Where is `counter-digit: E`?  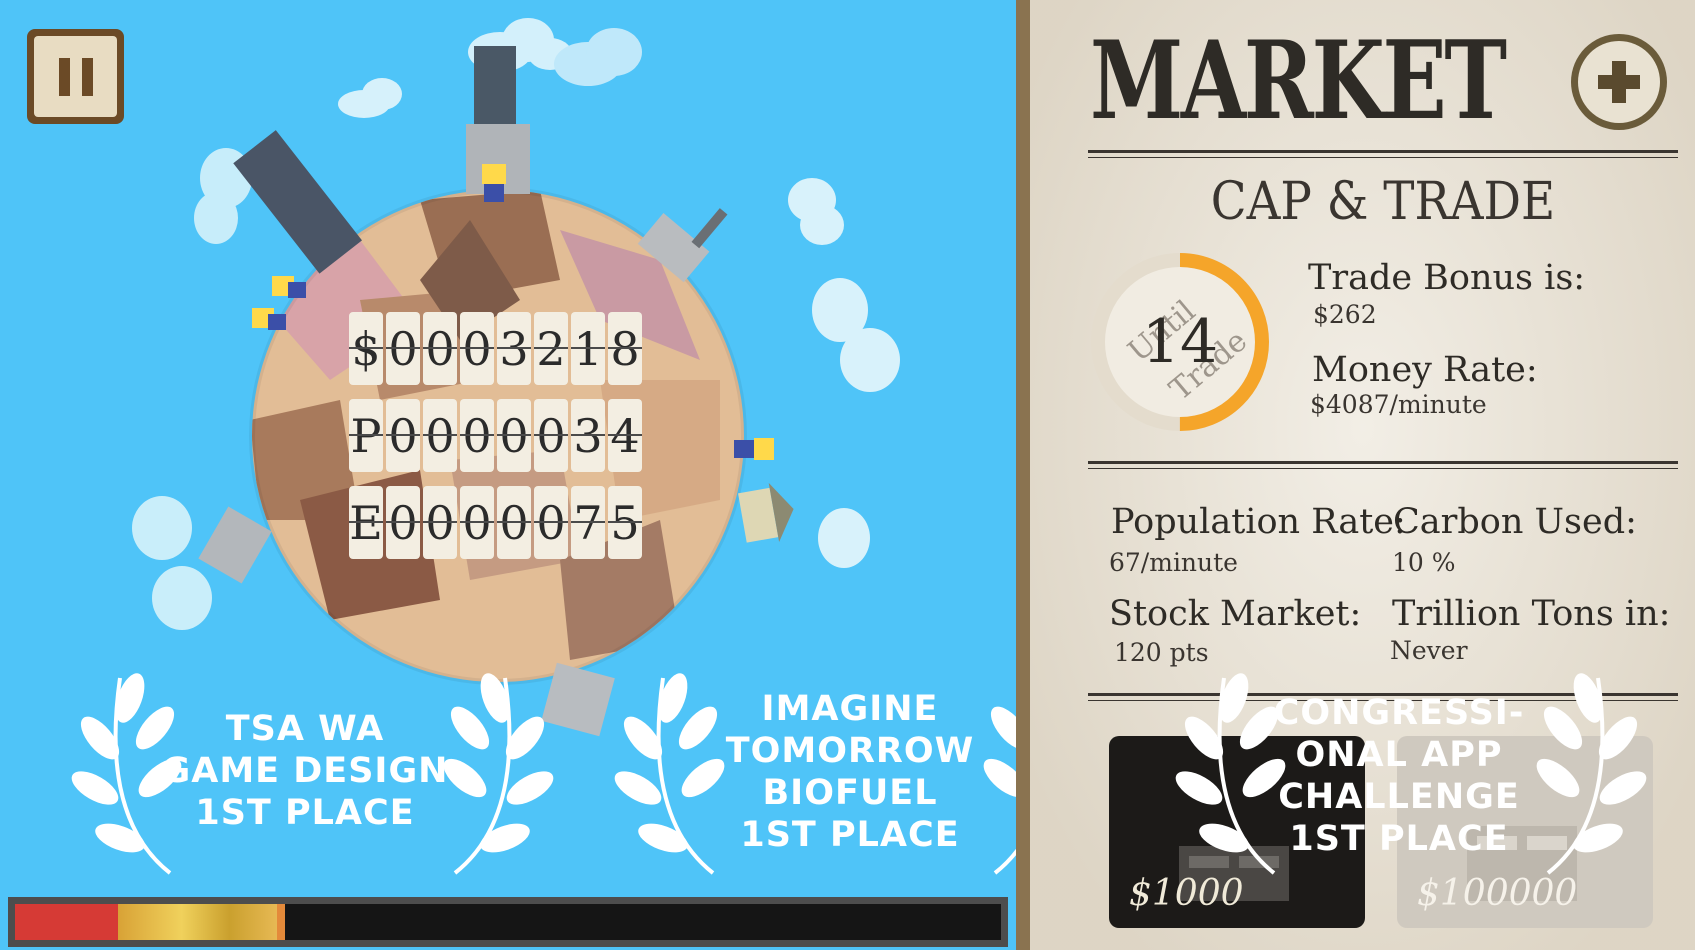 counter-digit: E is located at coordinates (366, 522).